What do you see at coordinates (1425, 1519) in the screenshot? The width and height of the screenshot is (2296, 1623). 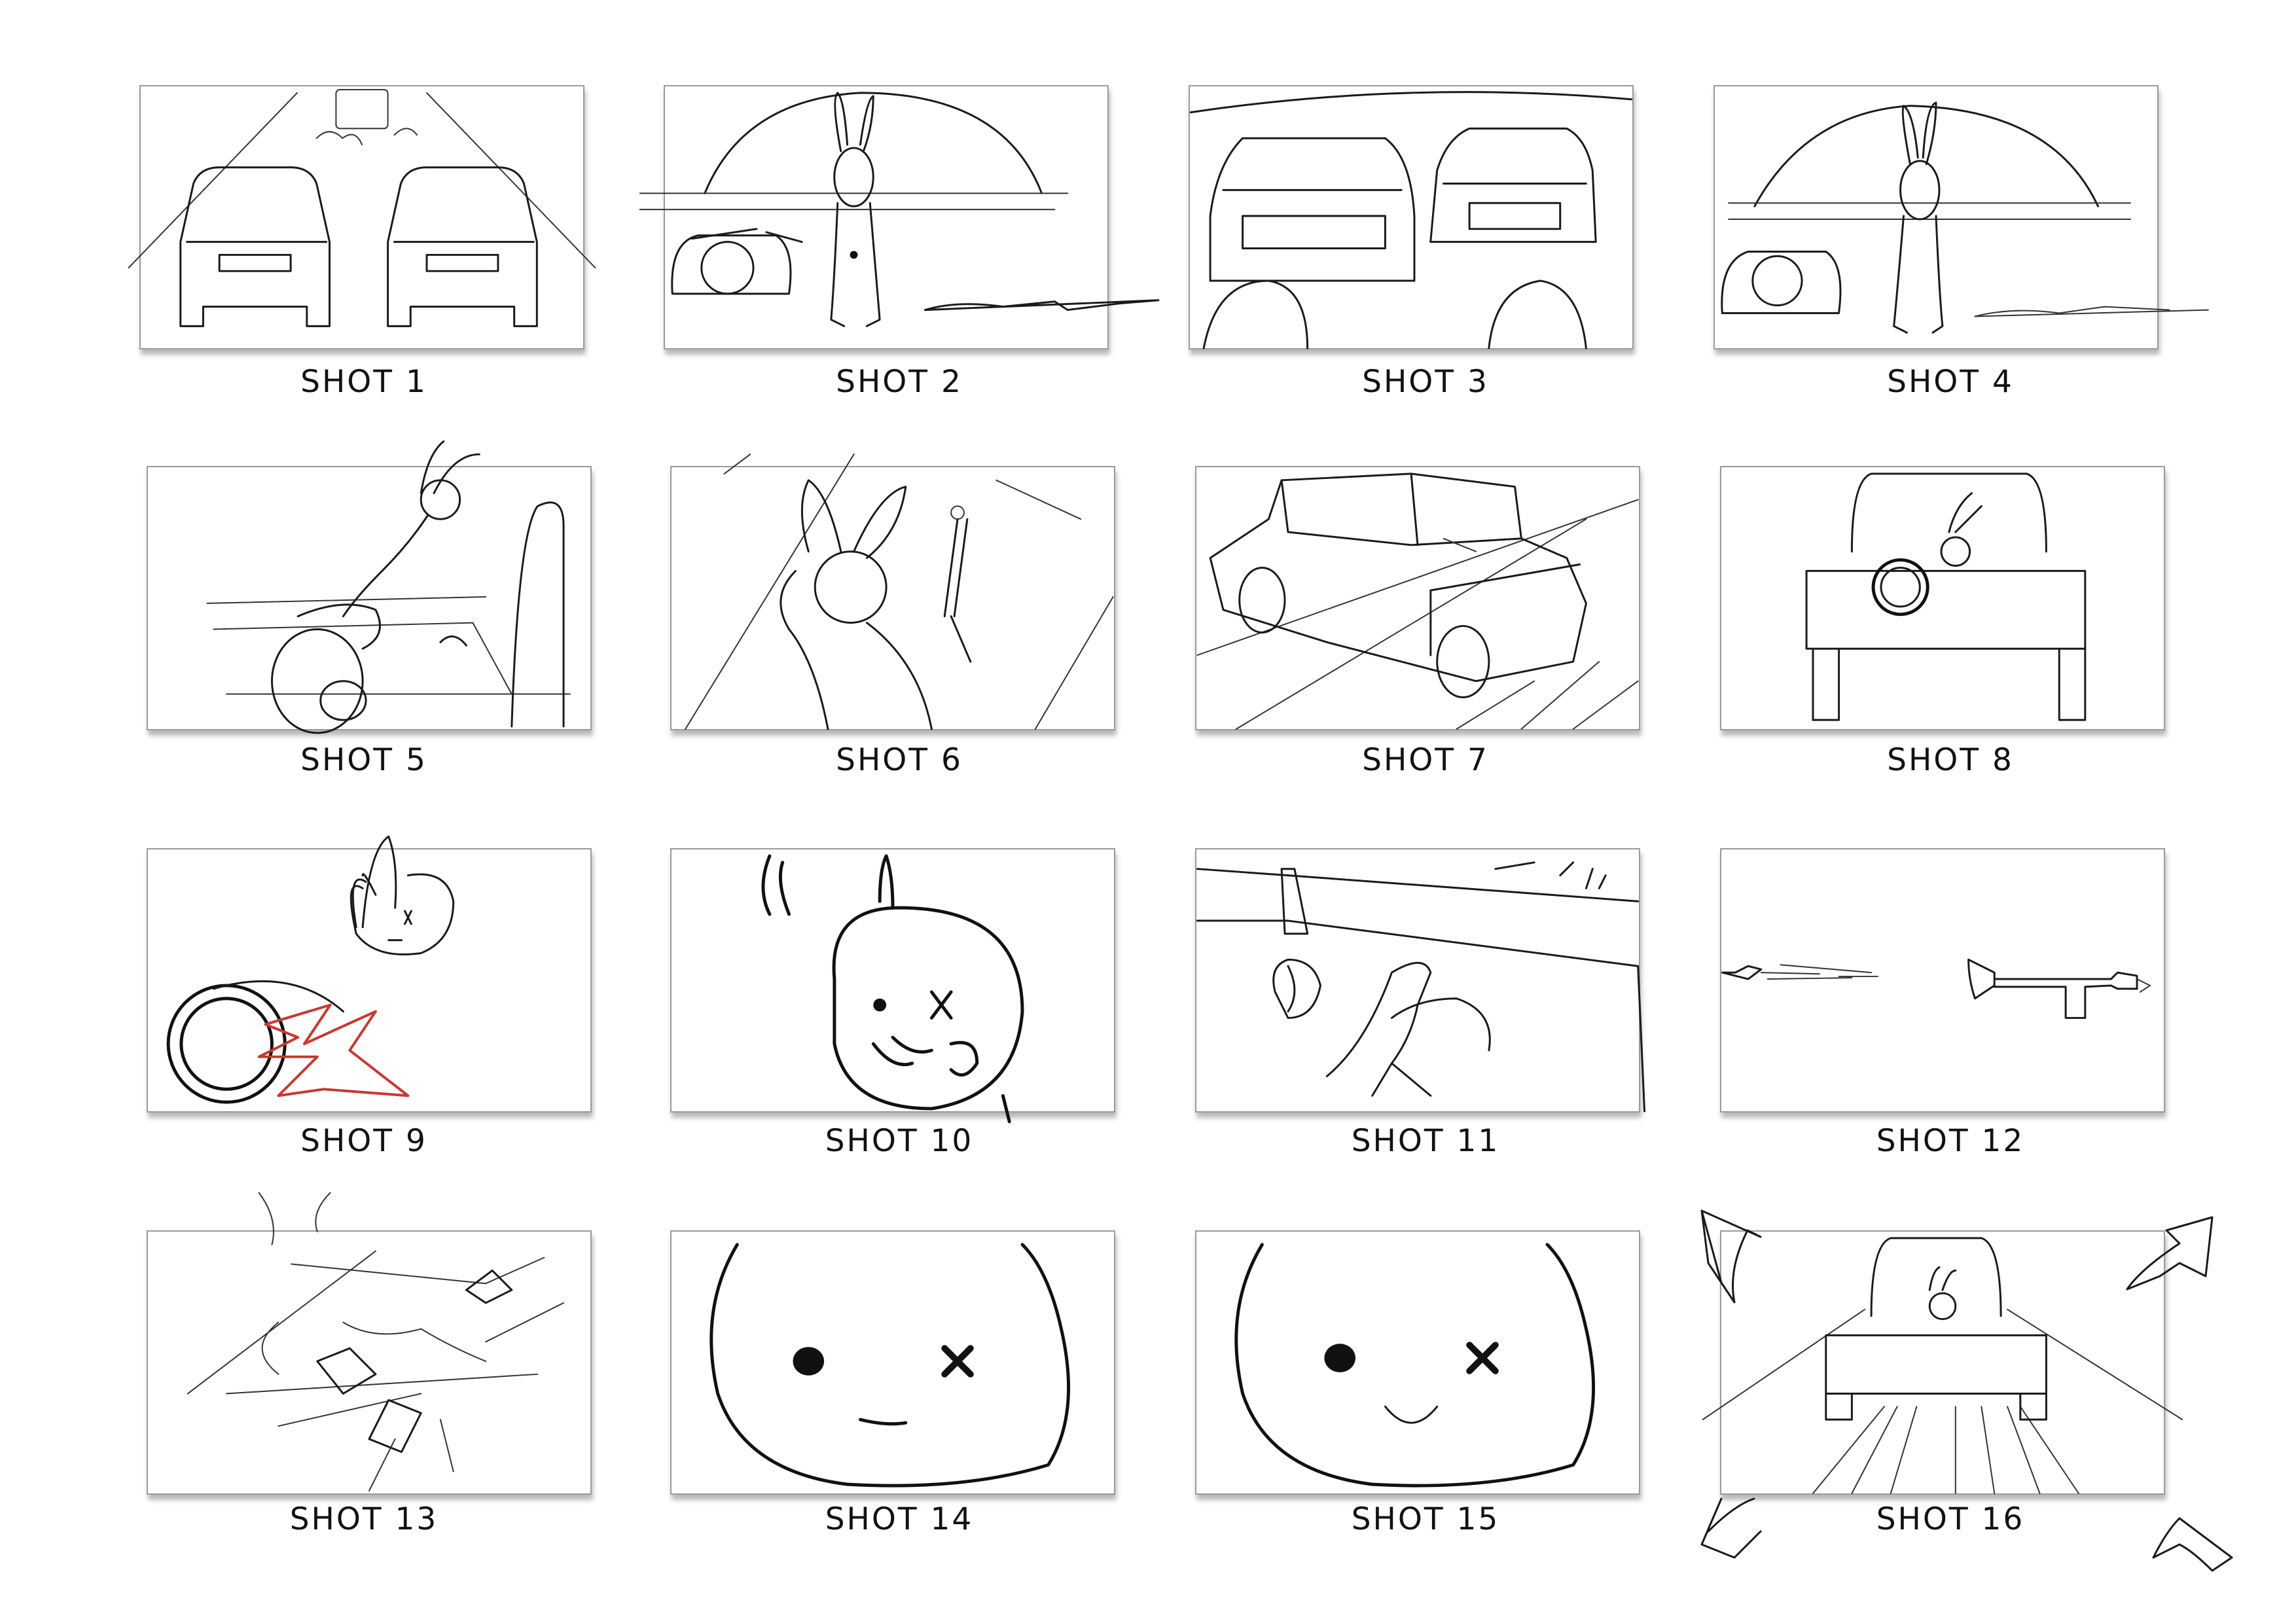 I see `shot-15-label: SHOT 15` at bounding box center [1425, 1519].